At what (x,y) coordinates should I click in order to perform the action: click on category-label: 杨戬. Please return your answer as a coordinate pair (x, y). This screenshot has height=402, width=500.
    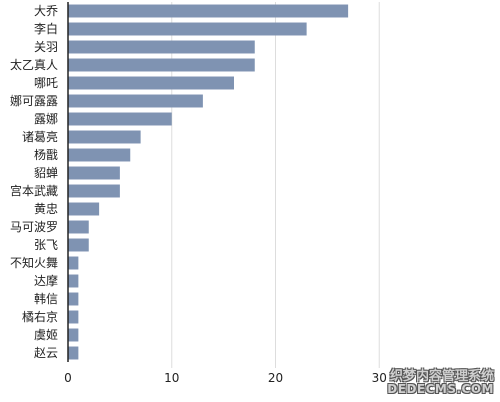
    Looking at the image, I should click on (46, 154).